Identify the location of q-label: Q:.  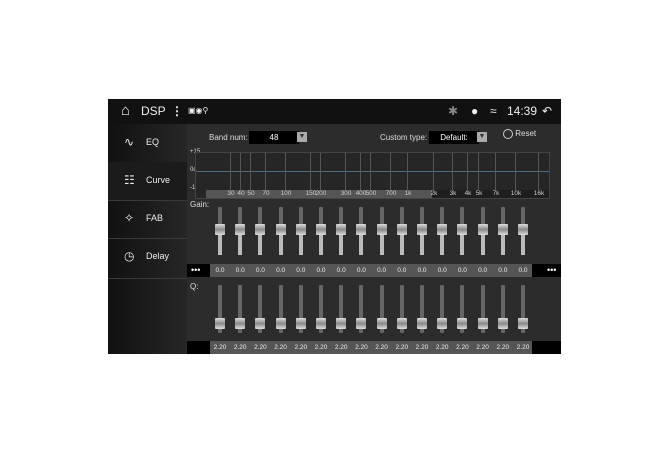
(194, 286).